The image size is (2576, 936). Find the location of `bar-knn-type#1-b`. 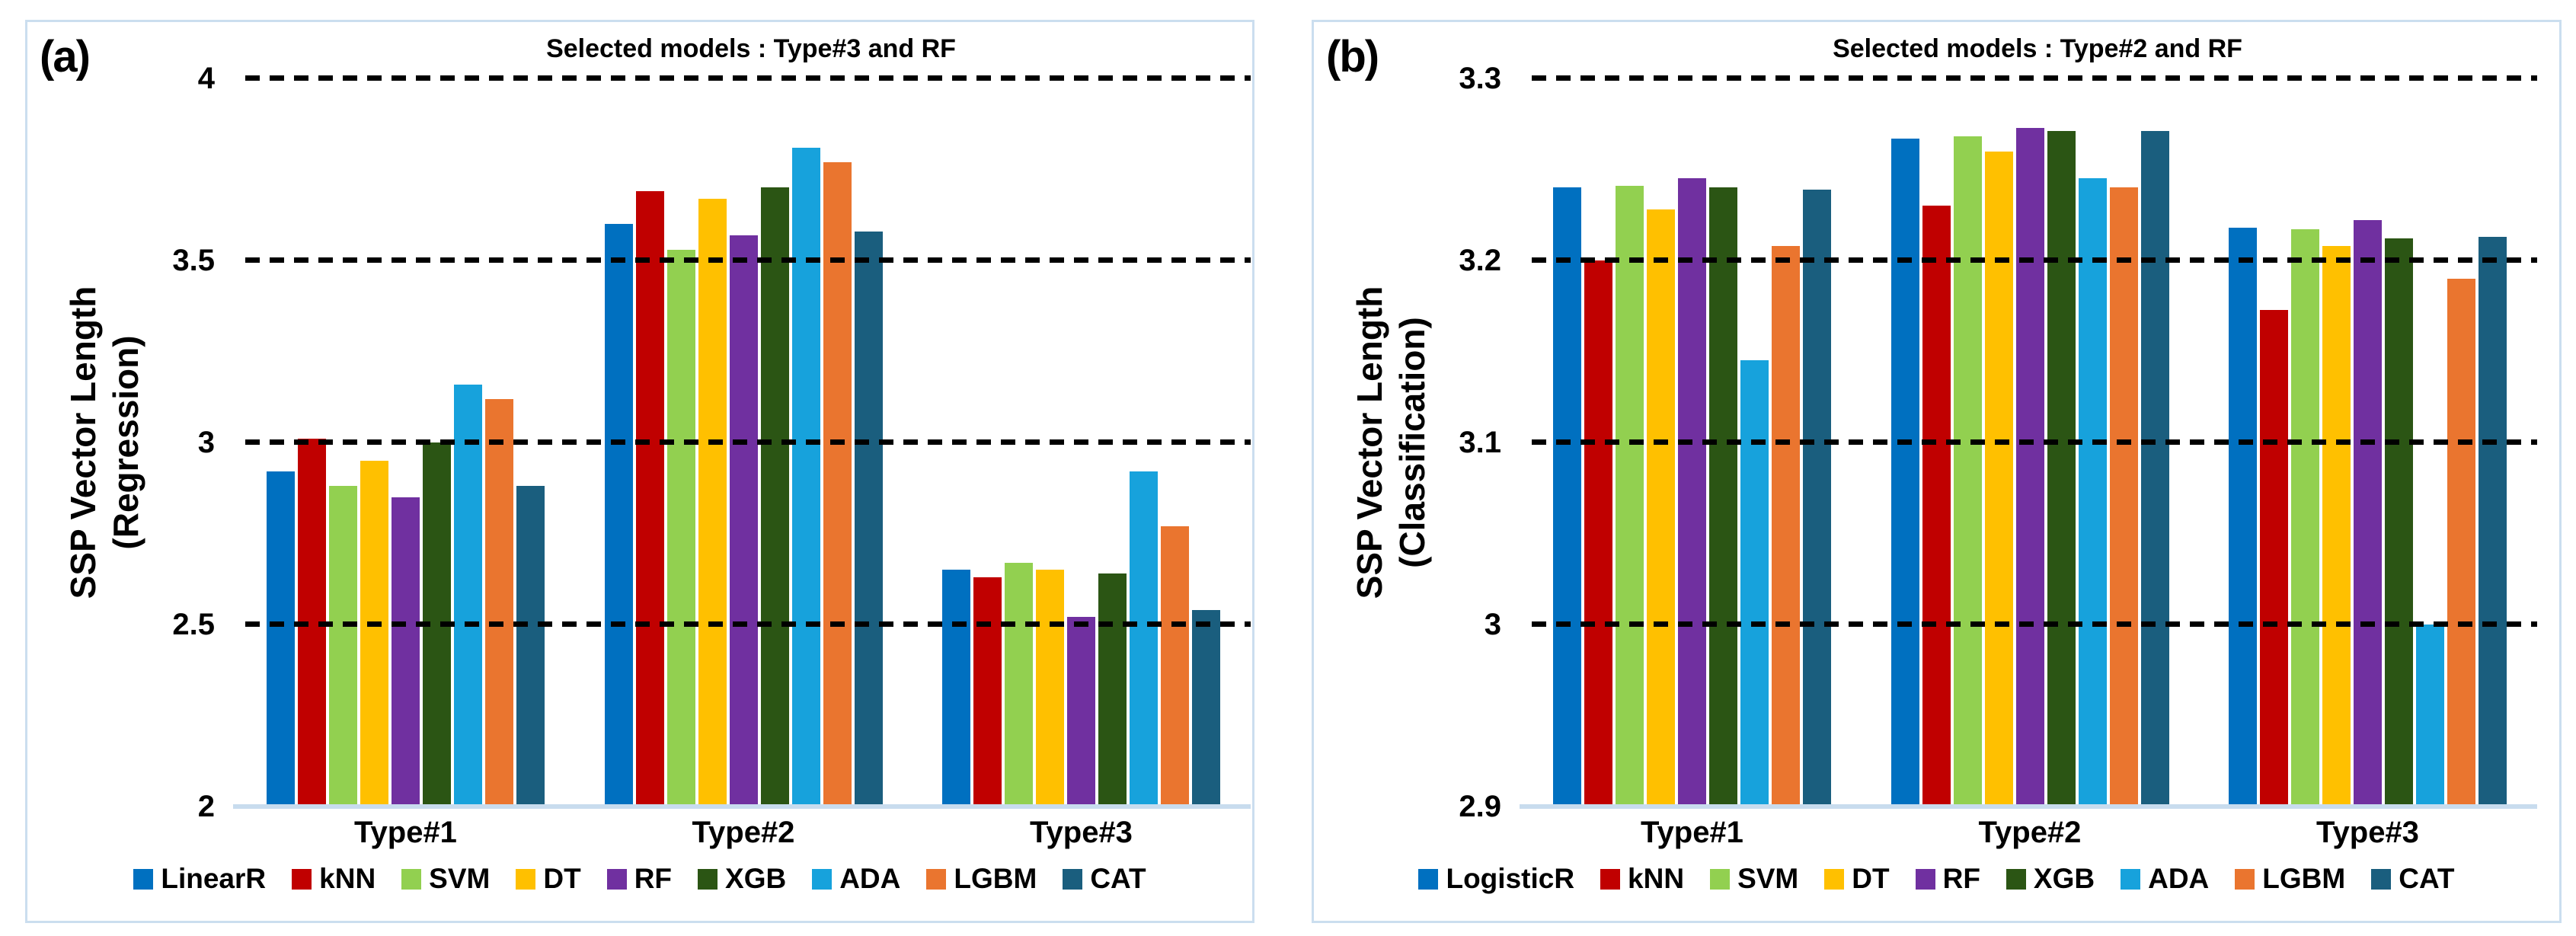

bar-knn-type#1-b is located at coordinates (1598, 533).